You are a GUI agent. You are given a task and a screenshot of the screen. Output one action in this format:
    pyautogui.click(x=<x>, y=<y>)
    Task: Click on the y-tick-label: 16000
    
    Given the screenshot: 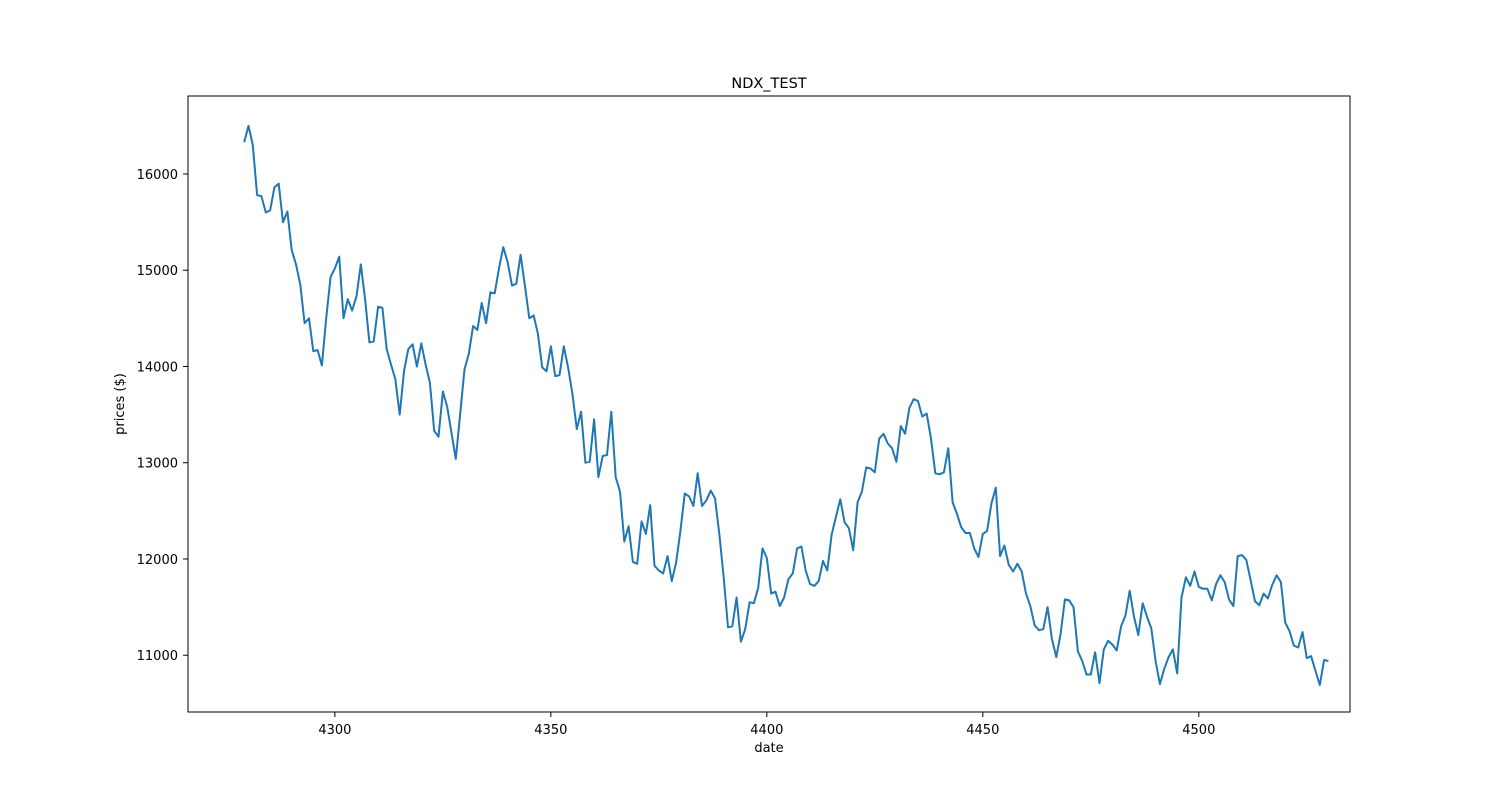 What is the action you would take?
    pyautogui.click(x=157, y=175)
    